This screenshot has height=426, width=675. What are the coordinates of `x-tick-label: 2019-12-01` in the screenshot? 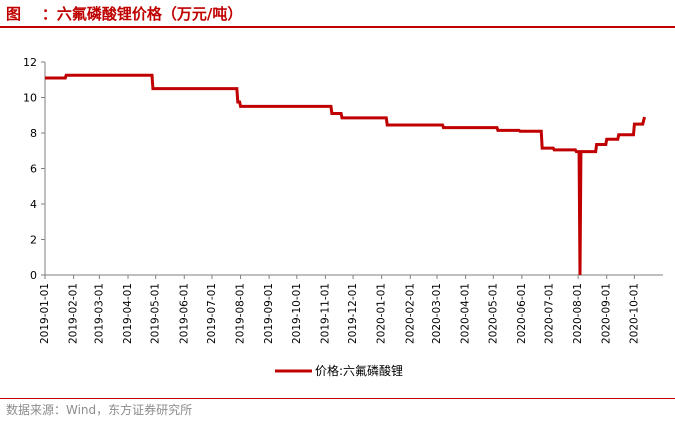 It's located at (353, 313).